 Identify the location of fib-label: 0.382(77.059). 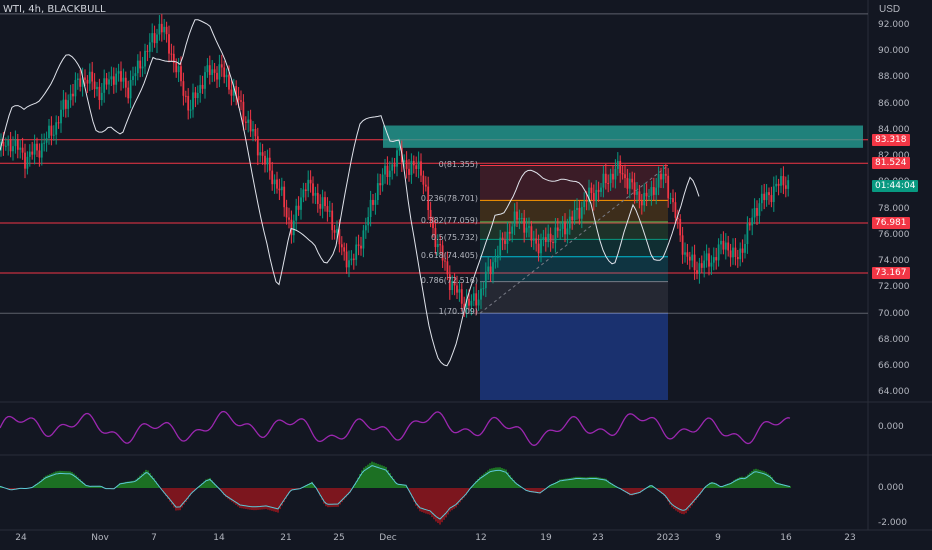
(449, 220).